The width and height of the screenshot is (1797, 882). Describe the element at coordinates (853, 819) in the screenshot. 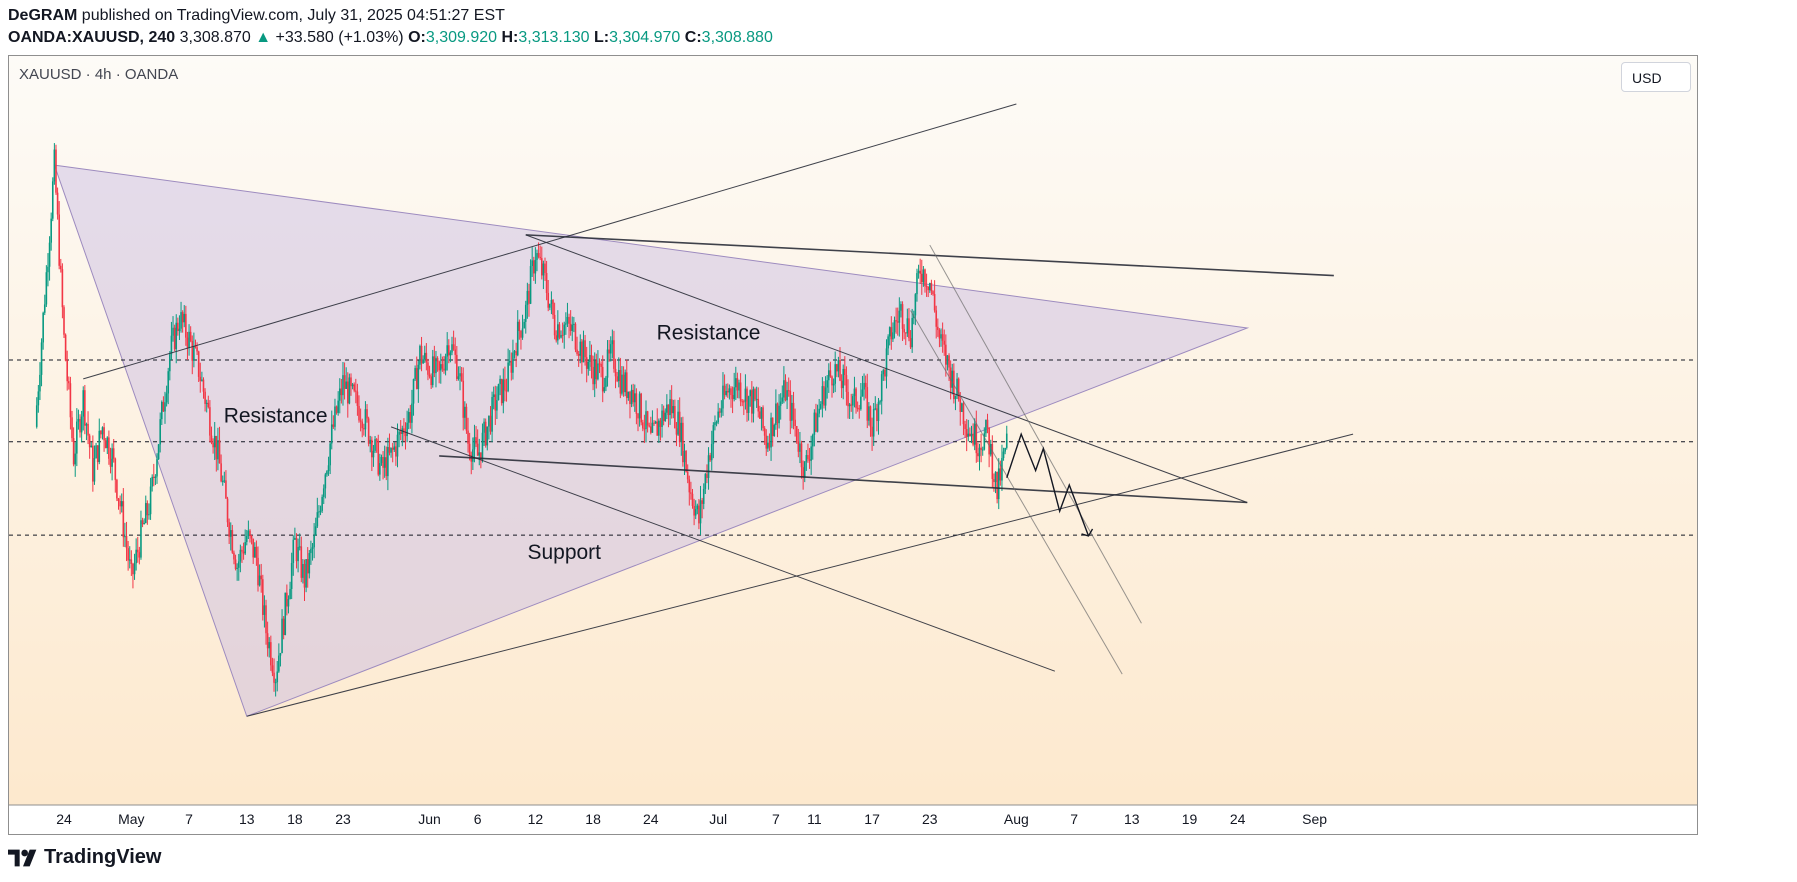

I see `time-scale-background` at that location.